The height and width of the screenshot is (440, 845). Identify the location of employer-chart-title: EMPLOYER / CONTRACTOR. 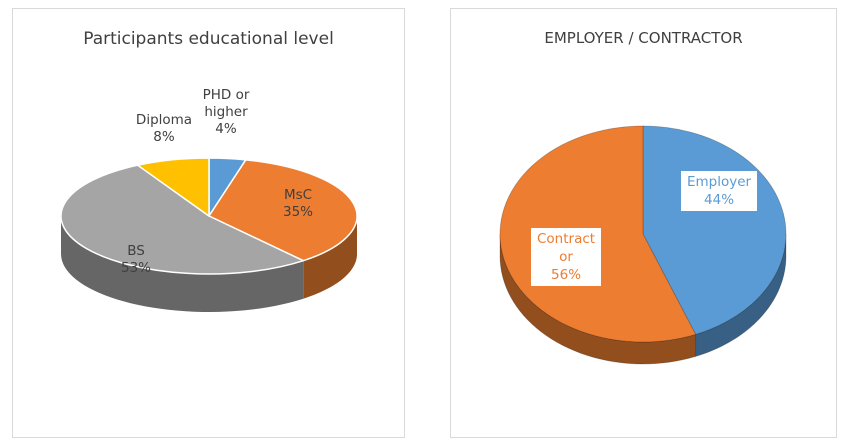
(643, 38).